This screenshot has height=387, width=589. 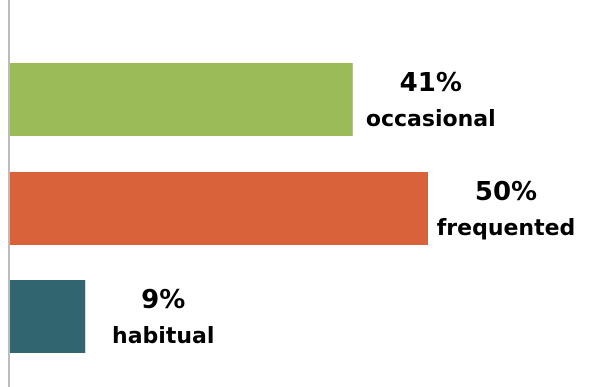 What do you see at coordinates (163, 300) in the screenshot?
I see `value-label-habitual: 9%` at bounding box center [163, 300].